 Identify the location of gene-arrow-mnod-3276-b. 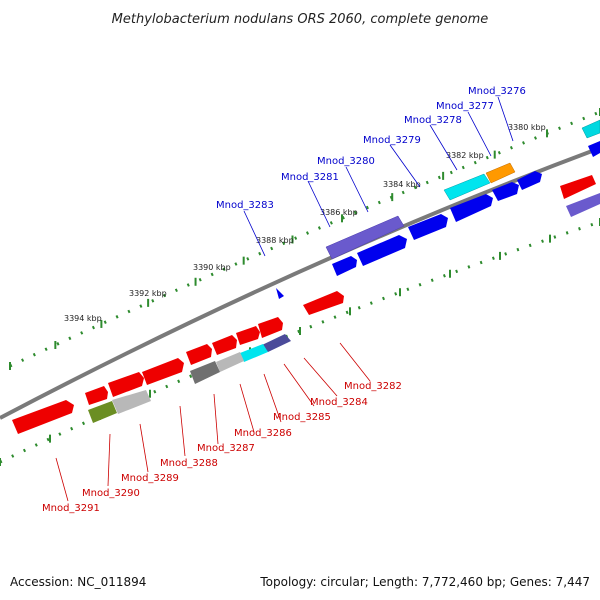
(594, 149).